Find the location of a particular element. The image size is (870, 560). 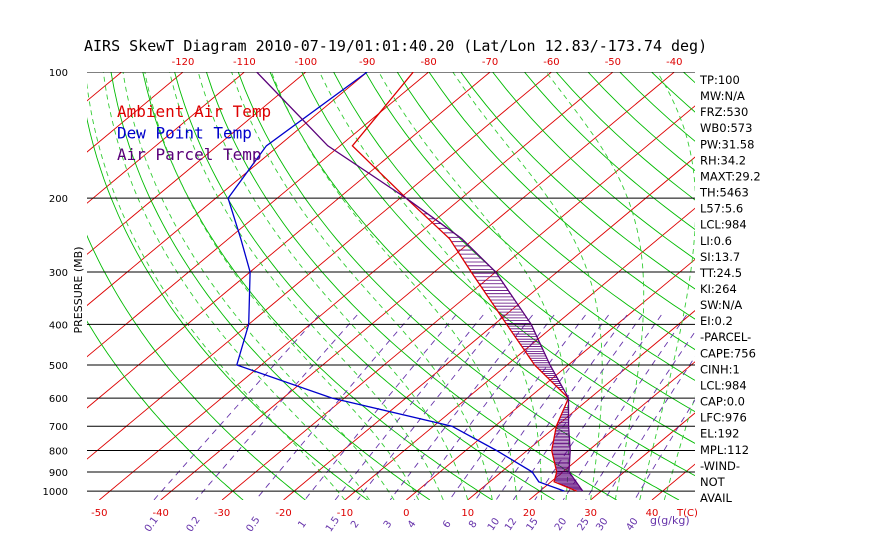

pressure-tick-label: 500 is located at coordinates (58, 366).